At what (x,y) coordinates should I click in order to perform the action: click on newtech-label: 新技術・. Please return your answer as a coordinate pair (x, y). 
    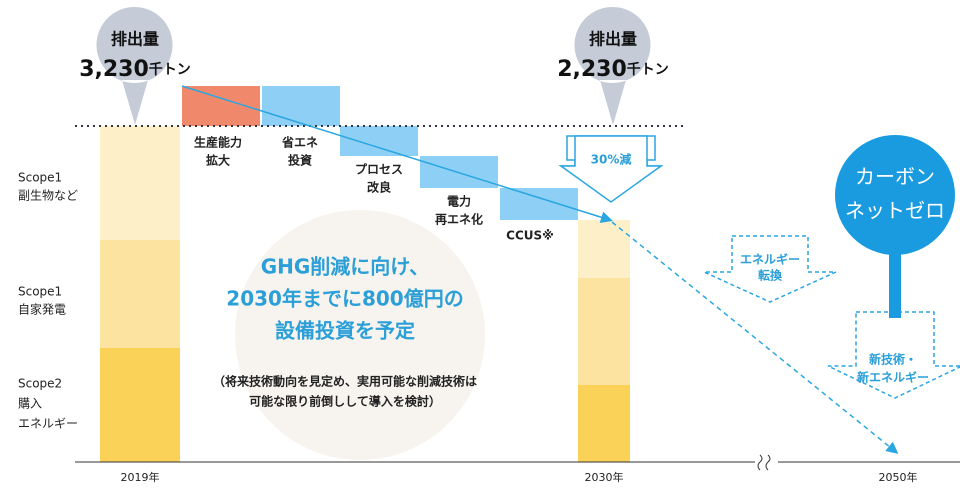
    Looking at the image, I should click on (893, 359).